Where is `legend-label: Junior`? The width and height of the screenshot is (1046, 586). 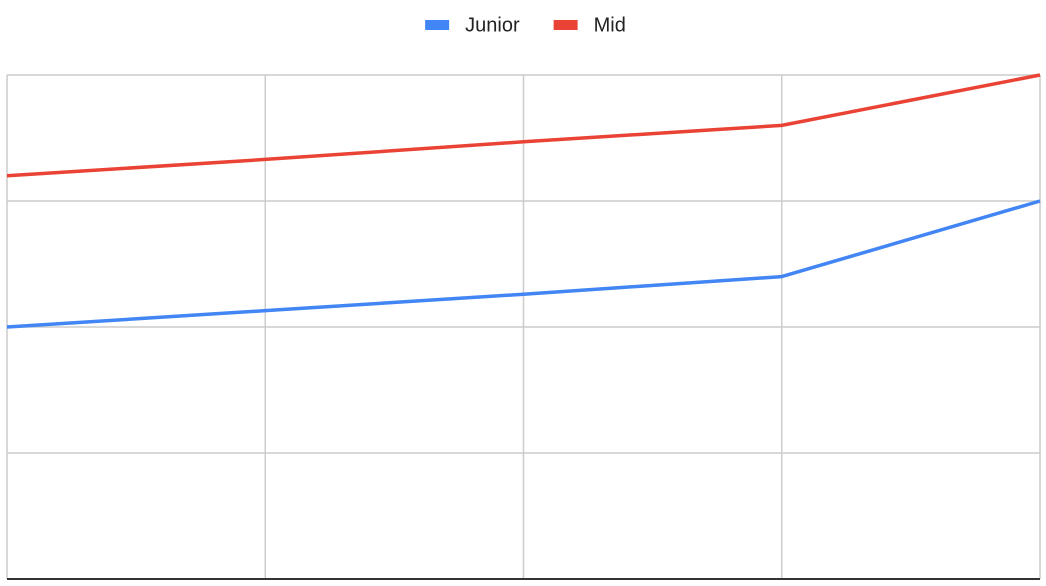 legend-label: Junior is located at coordinates (492, 25).